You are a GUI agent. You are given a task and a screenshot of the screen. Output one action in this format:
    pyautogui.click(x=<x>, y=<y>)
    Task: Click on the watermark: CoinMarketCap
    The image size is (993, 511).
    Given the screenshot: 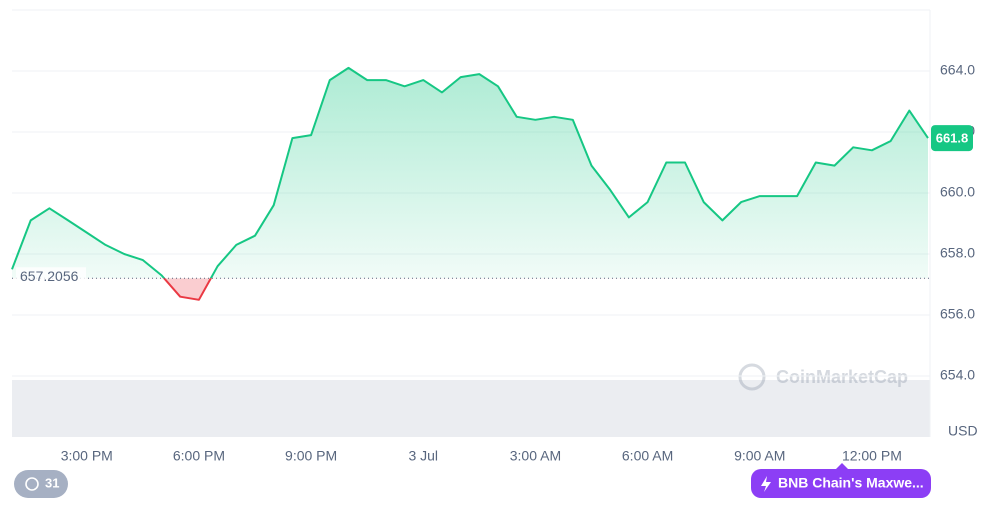 What is the action you would take?
    pyautogui.click(x=823, y=377)
    